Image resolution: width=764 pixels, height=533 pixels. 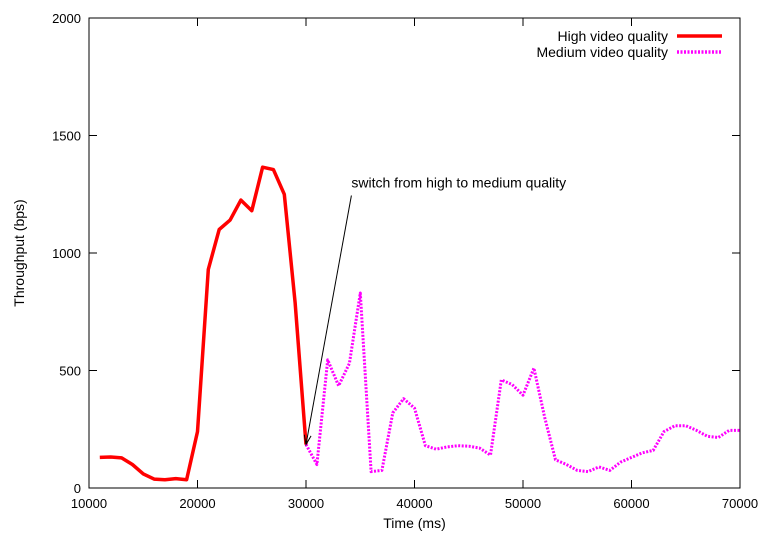 What do you see at coordinates (602, 52) in the screenshot?
I see `legend-label: Medium video quality` at bounding box center [602, 52].